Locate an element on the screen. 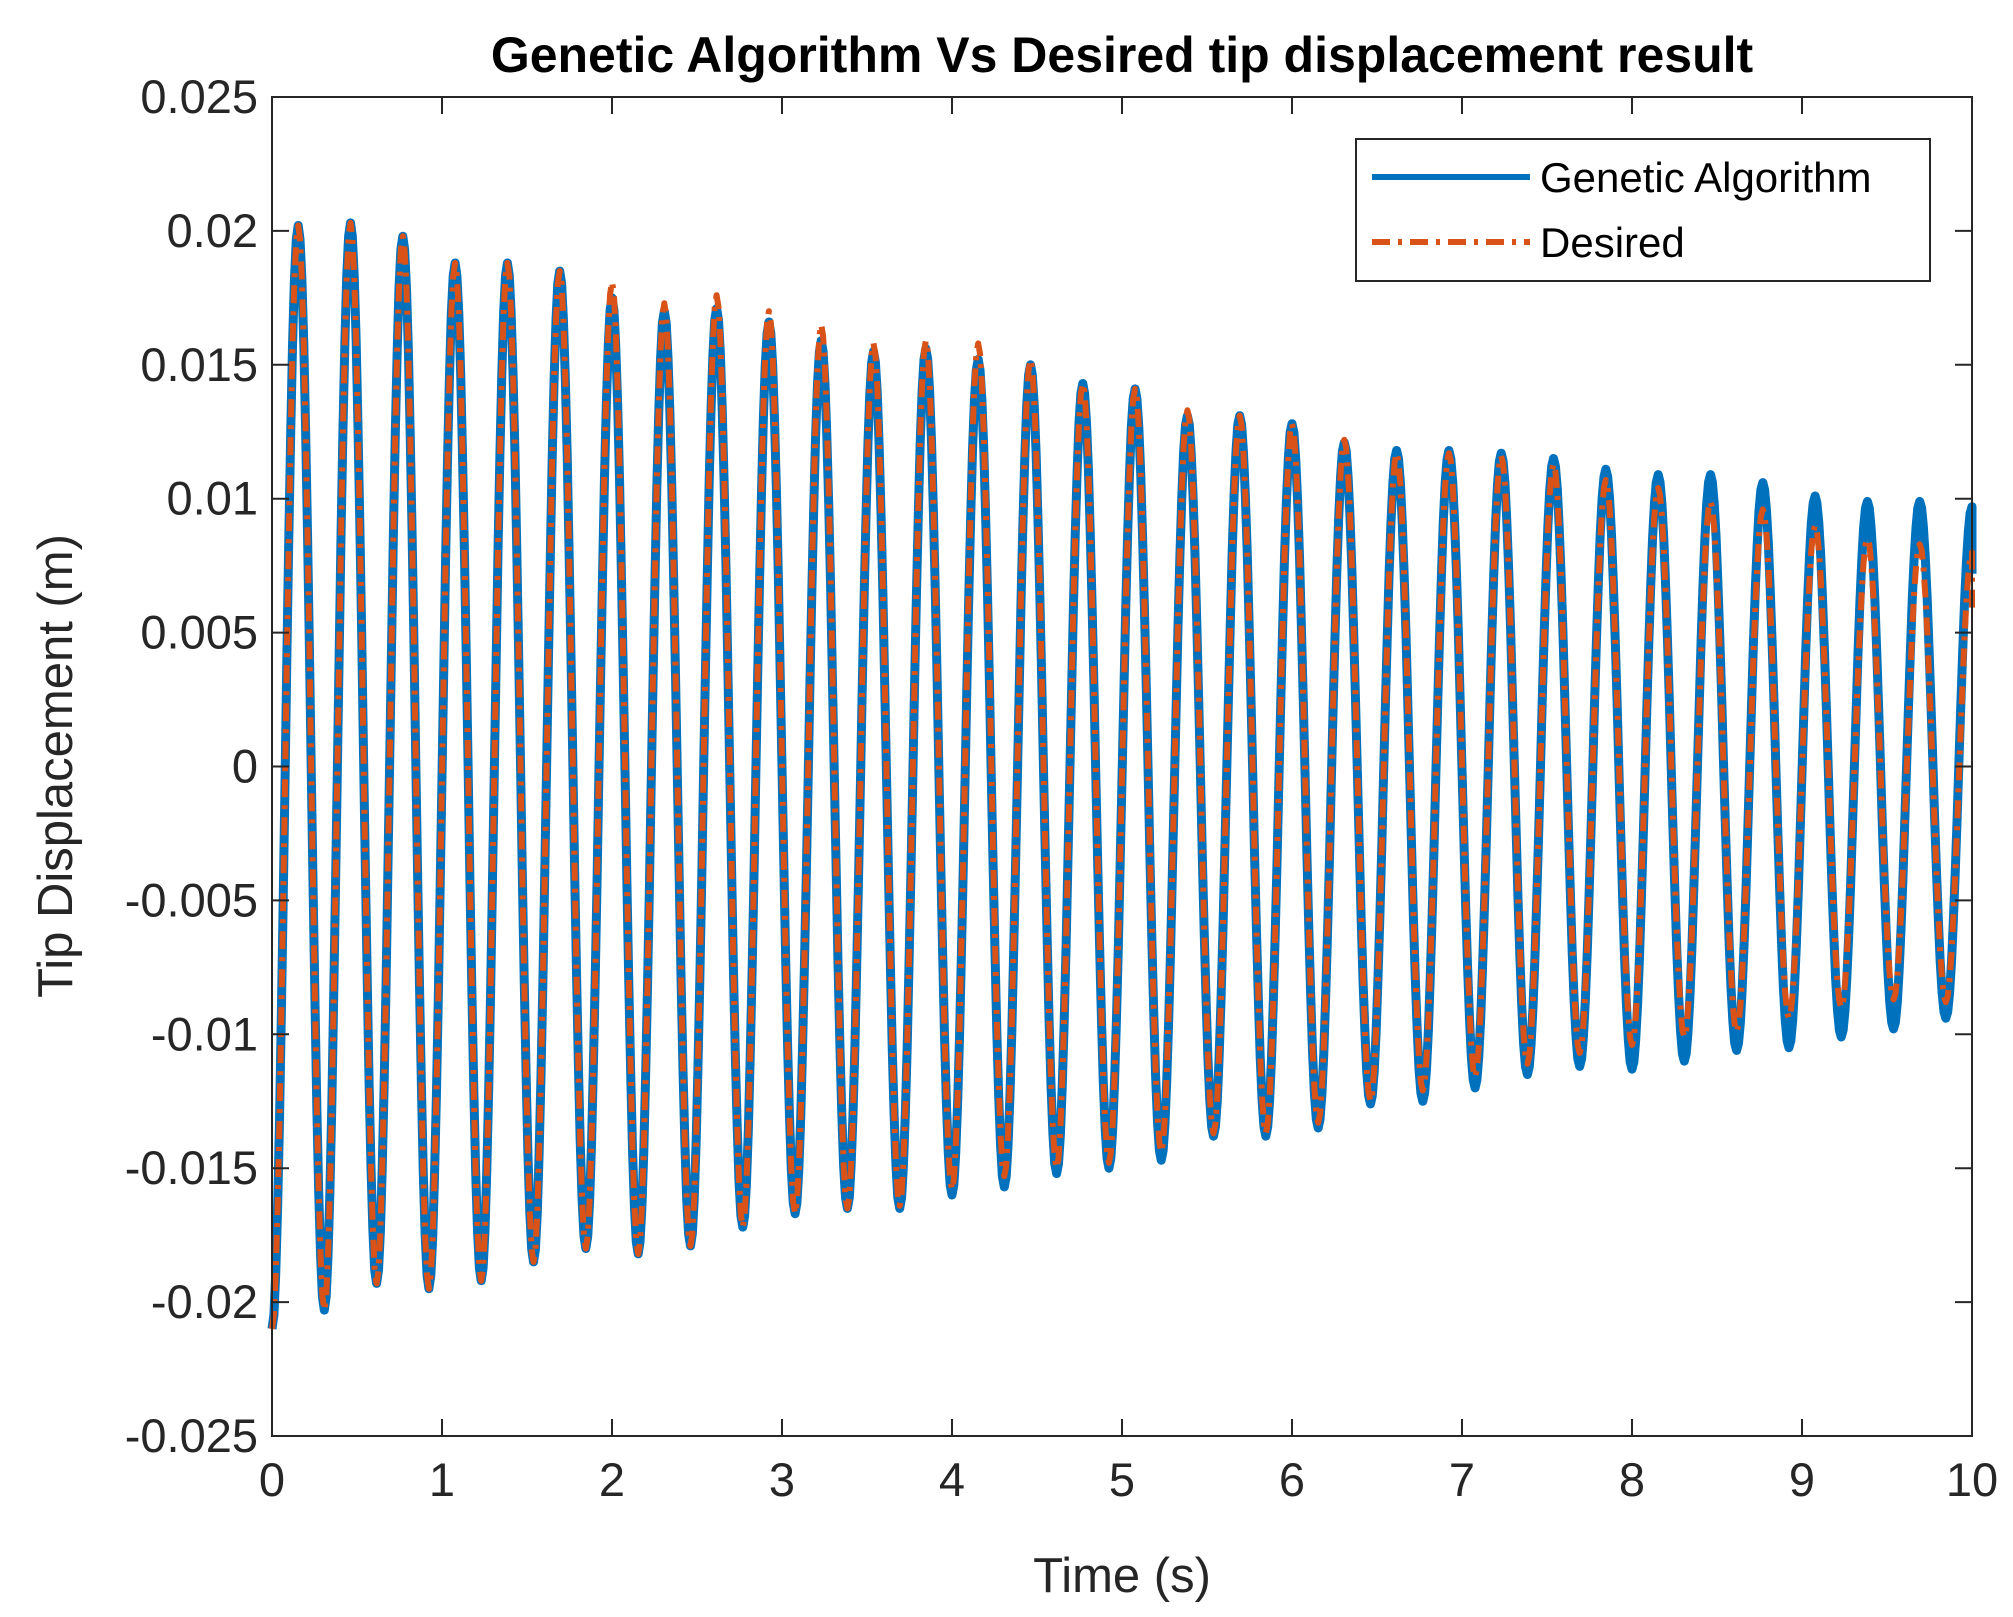  x-tick-label: 10 is located at coordinates (1972, 1479).